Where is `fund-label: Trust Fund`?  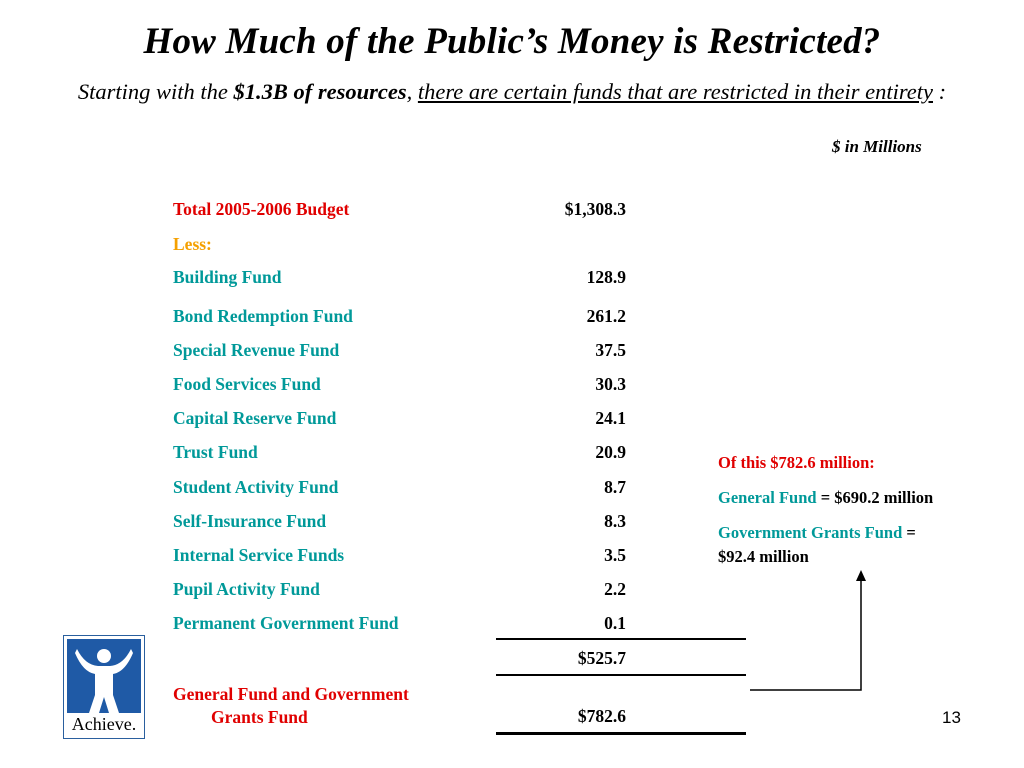 fund-label: Trust Fund is located at coordinates (215, 452).